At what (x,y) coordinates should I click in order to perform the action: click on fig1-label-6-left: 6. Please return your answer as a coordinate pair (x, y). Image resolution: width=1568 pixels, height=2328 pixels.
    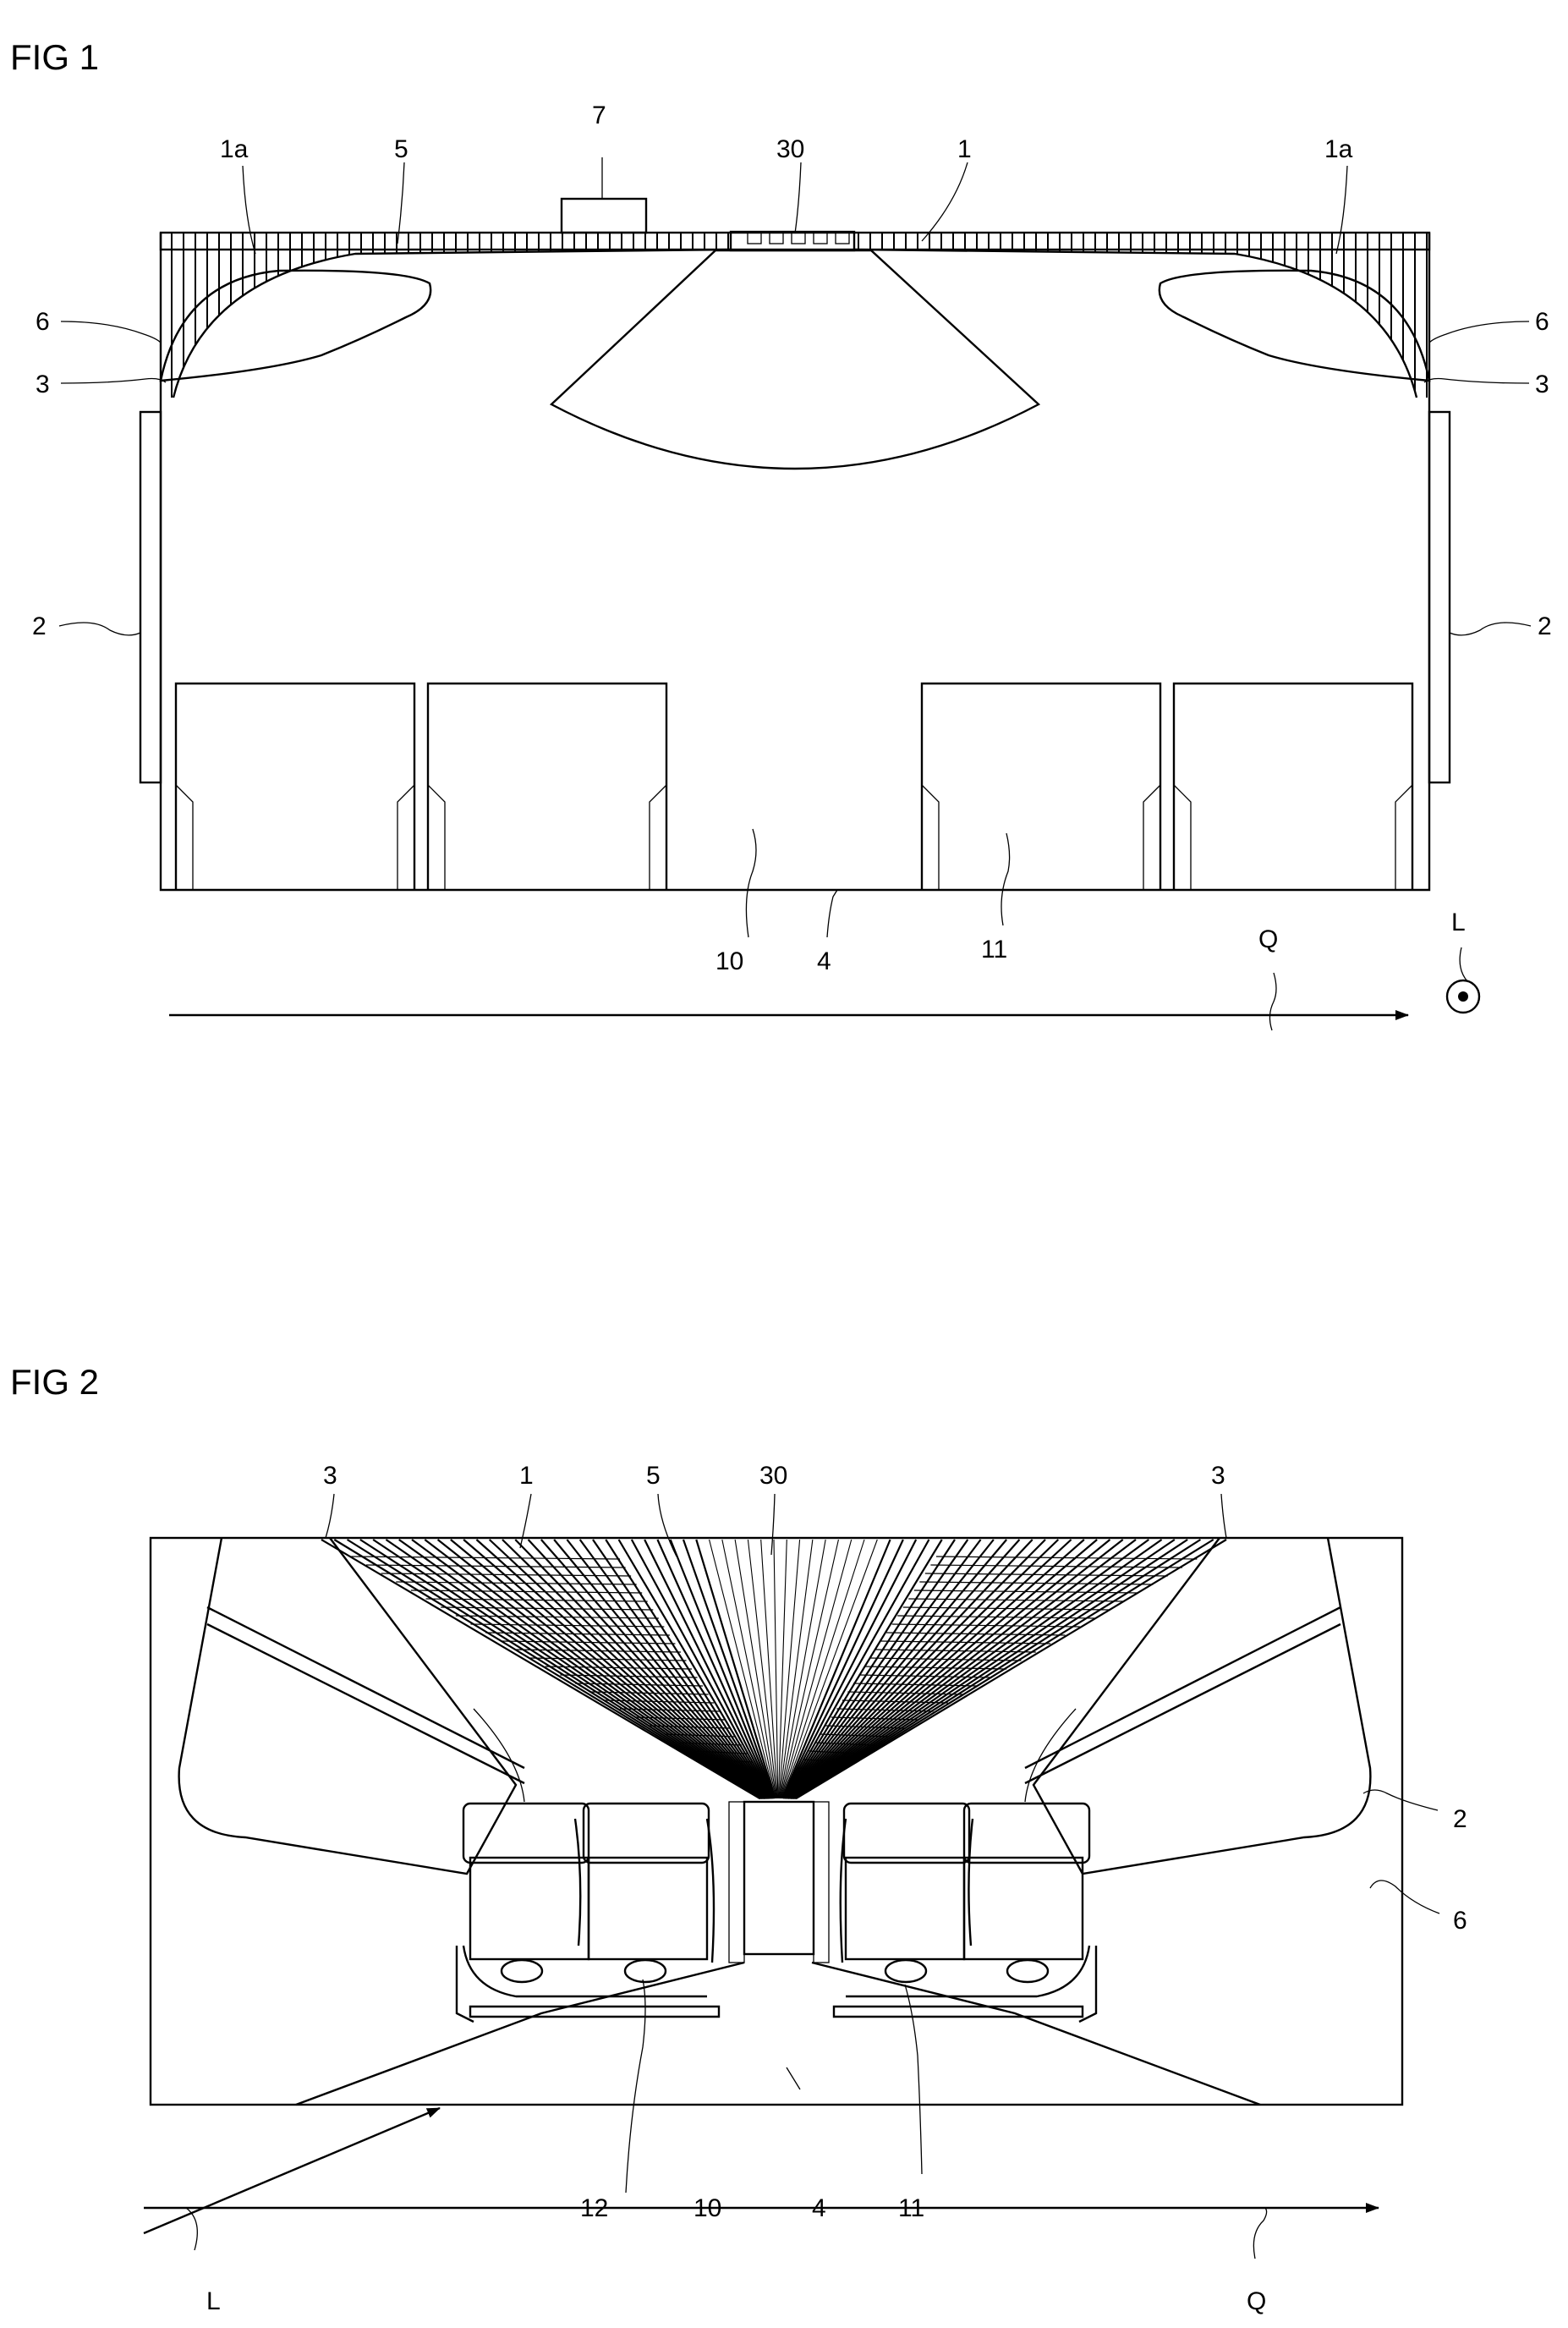
    Looking at the image, I should click on (43, 322).